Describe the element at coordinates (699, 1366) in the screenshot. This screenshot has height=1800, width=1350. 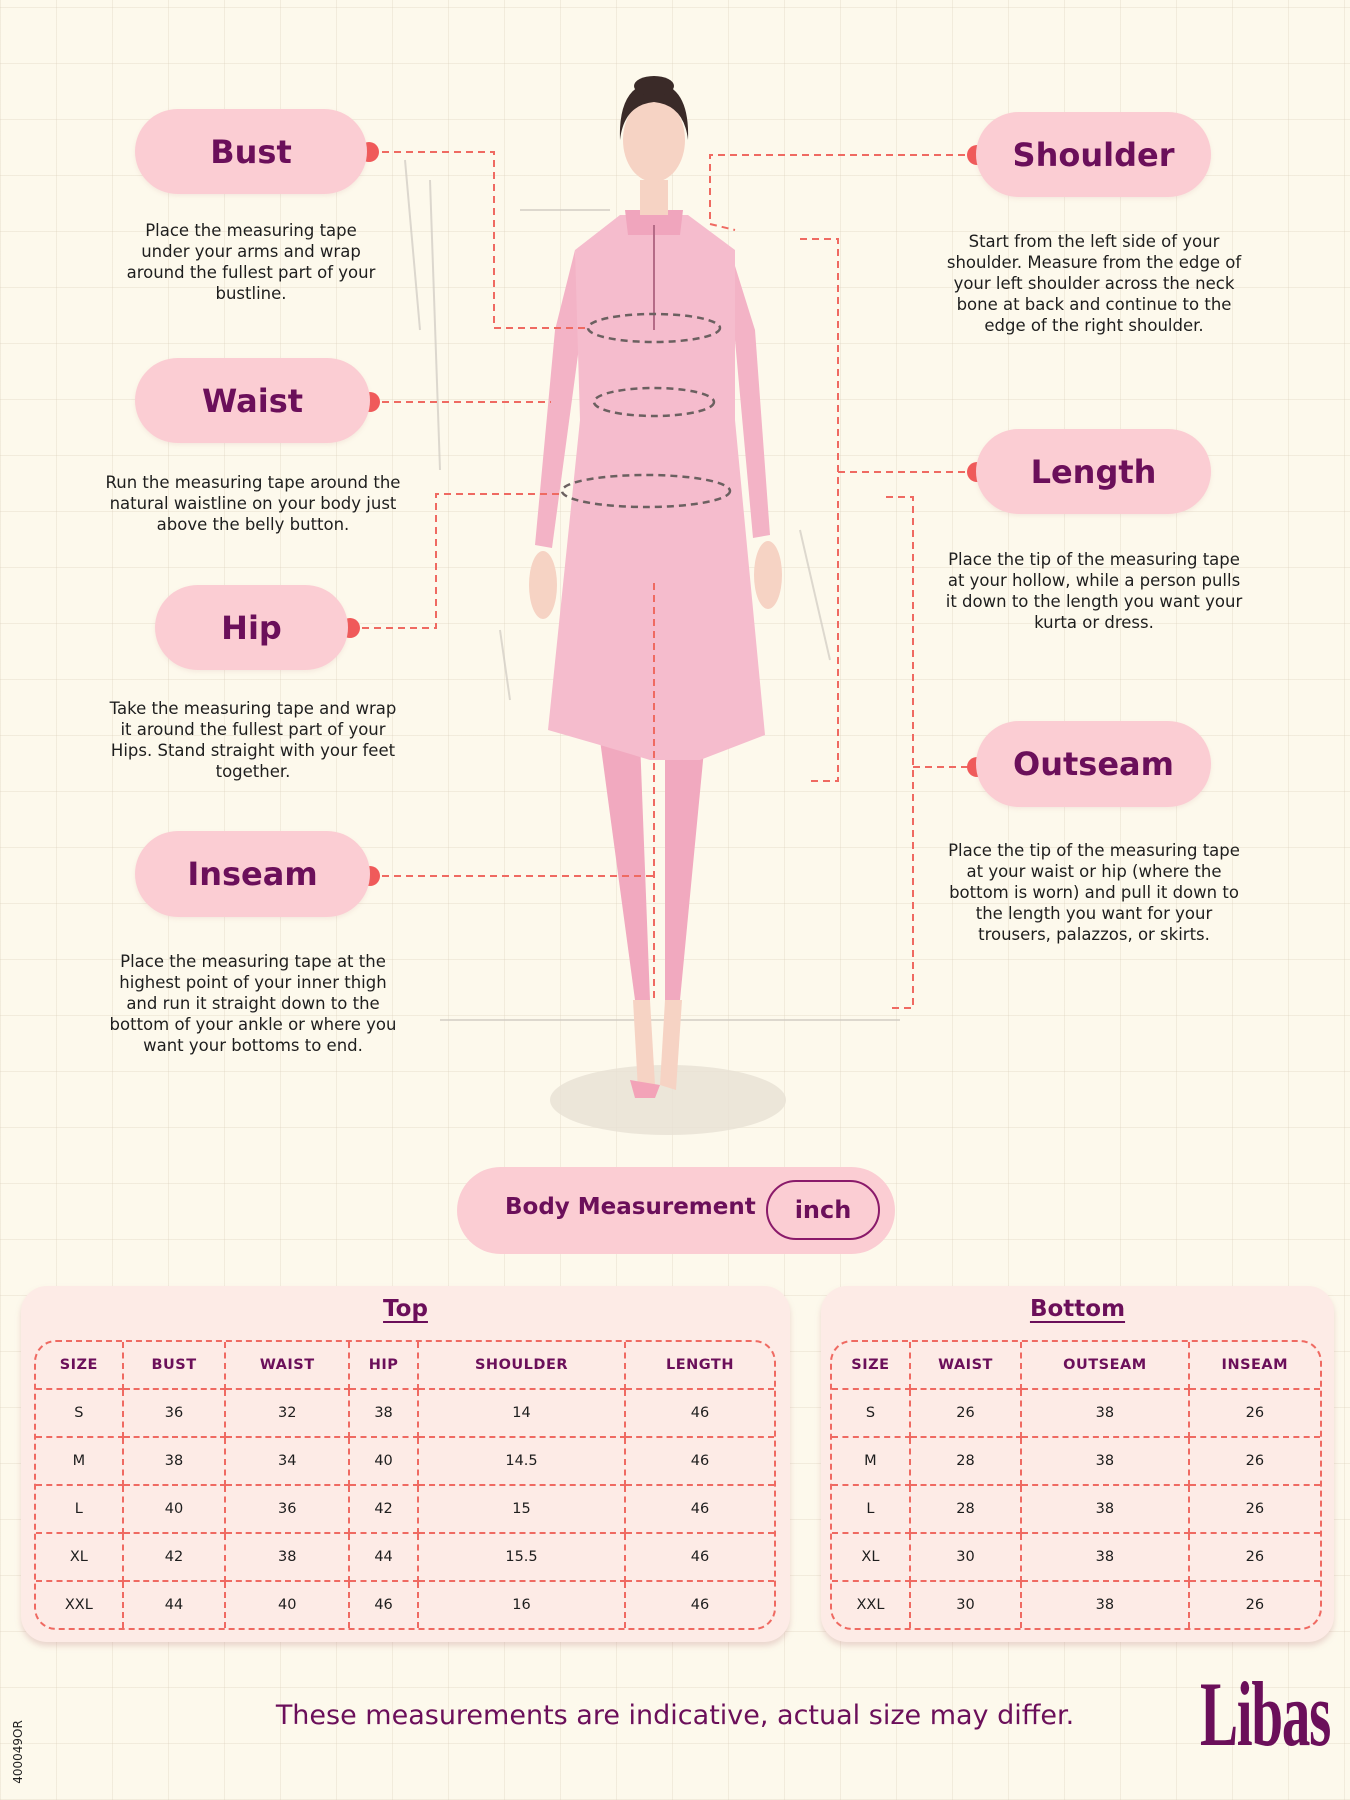
I see `column-header: LENGTH` at that location.